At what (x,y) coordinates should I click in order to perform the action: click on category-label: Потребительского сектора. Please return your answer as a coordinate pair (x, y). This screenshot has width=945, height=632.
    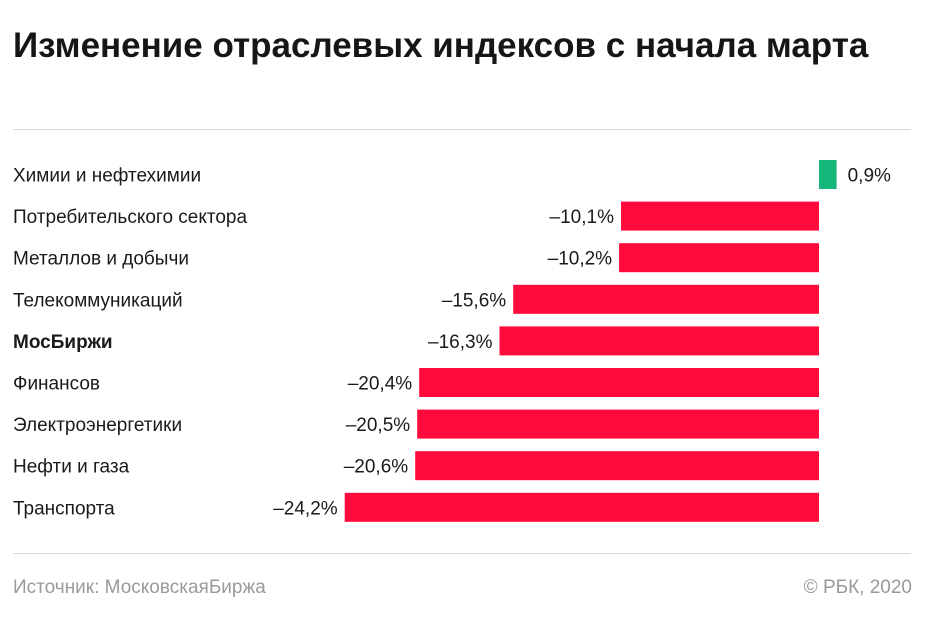
    Looking at the image, I should click on (130, 217).